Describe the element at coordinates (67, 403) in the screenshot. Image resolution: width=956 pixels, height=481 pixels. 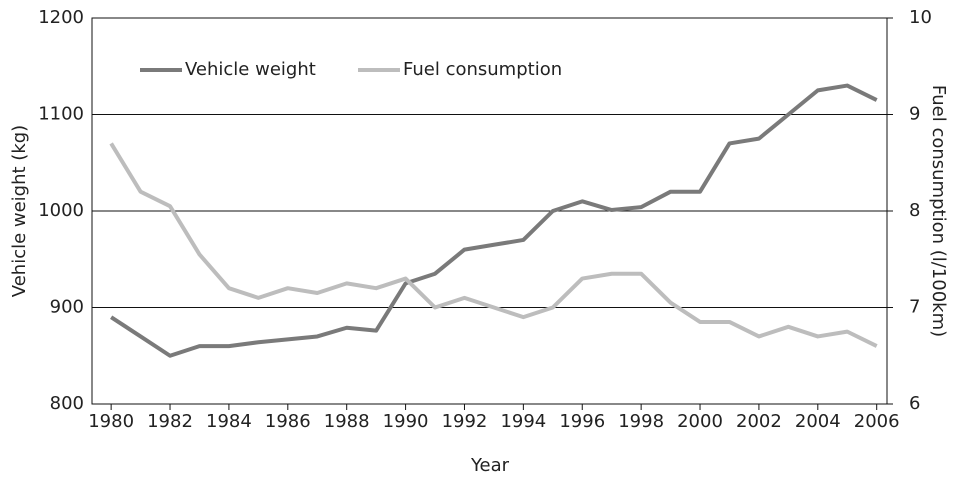
I see `y-tick-label: 800` at that location.